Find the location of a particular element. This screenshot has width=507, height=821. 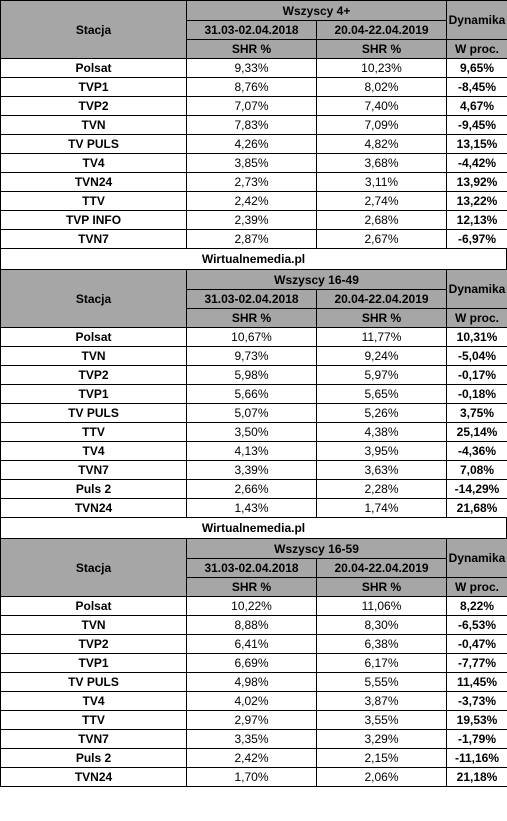

share-2019: 11,06% is located at coordinates (381, 606).